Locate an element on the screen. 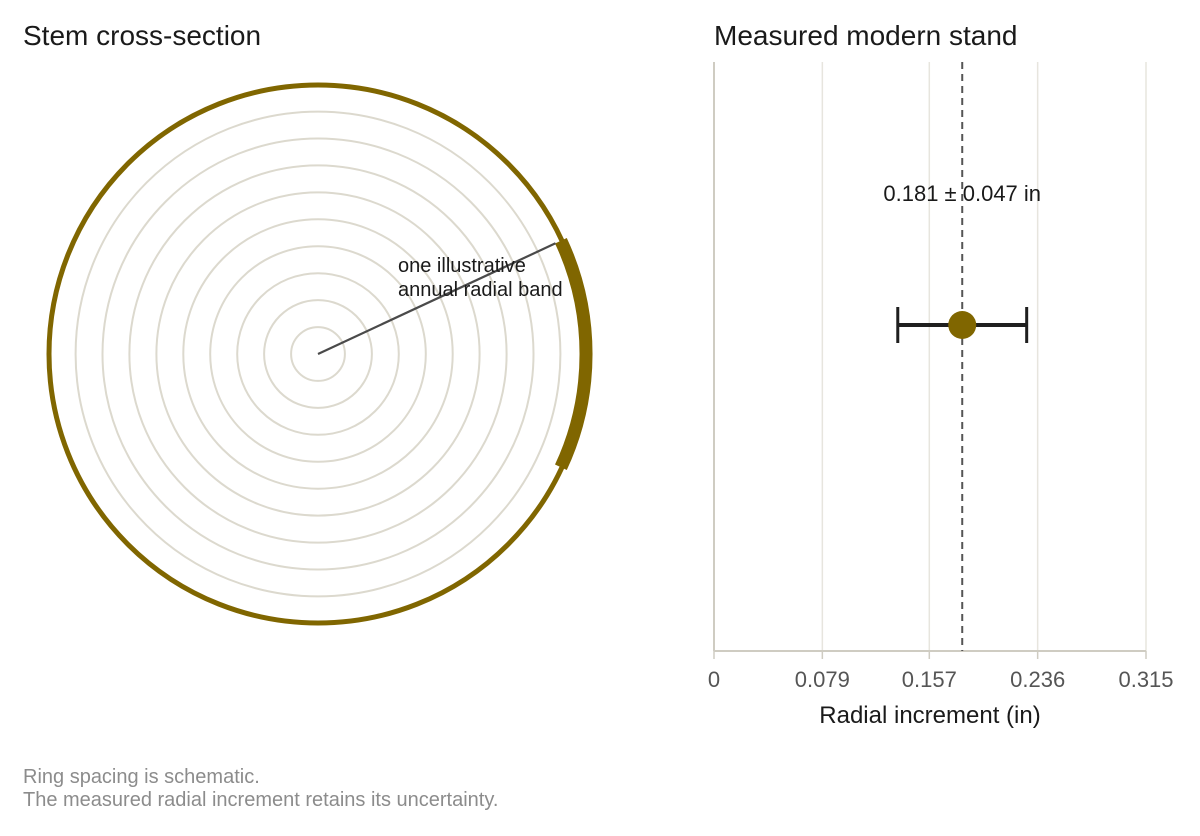  x-tick-labels: 0 0.079 0.157 0.236 0.315 is located at coordinates (941, 671).